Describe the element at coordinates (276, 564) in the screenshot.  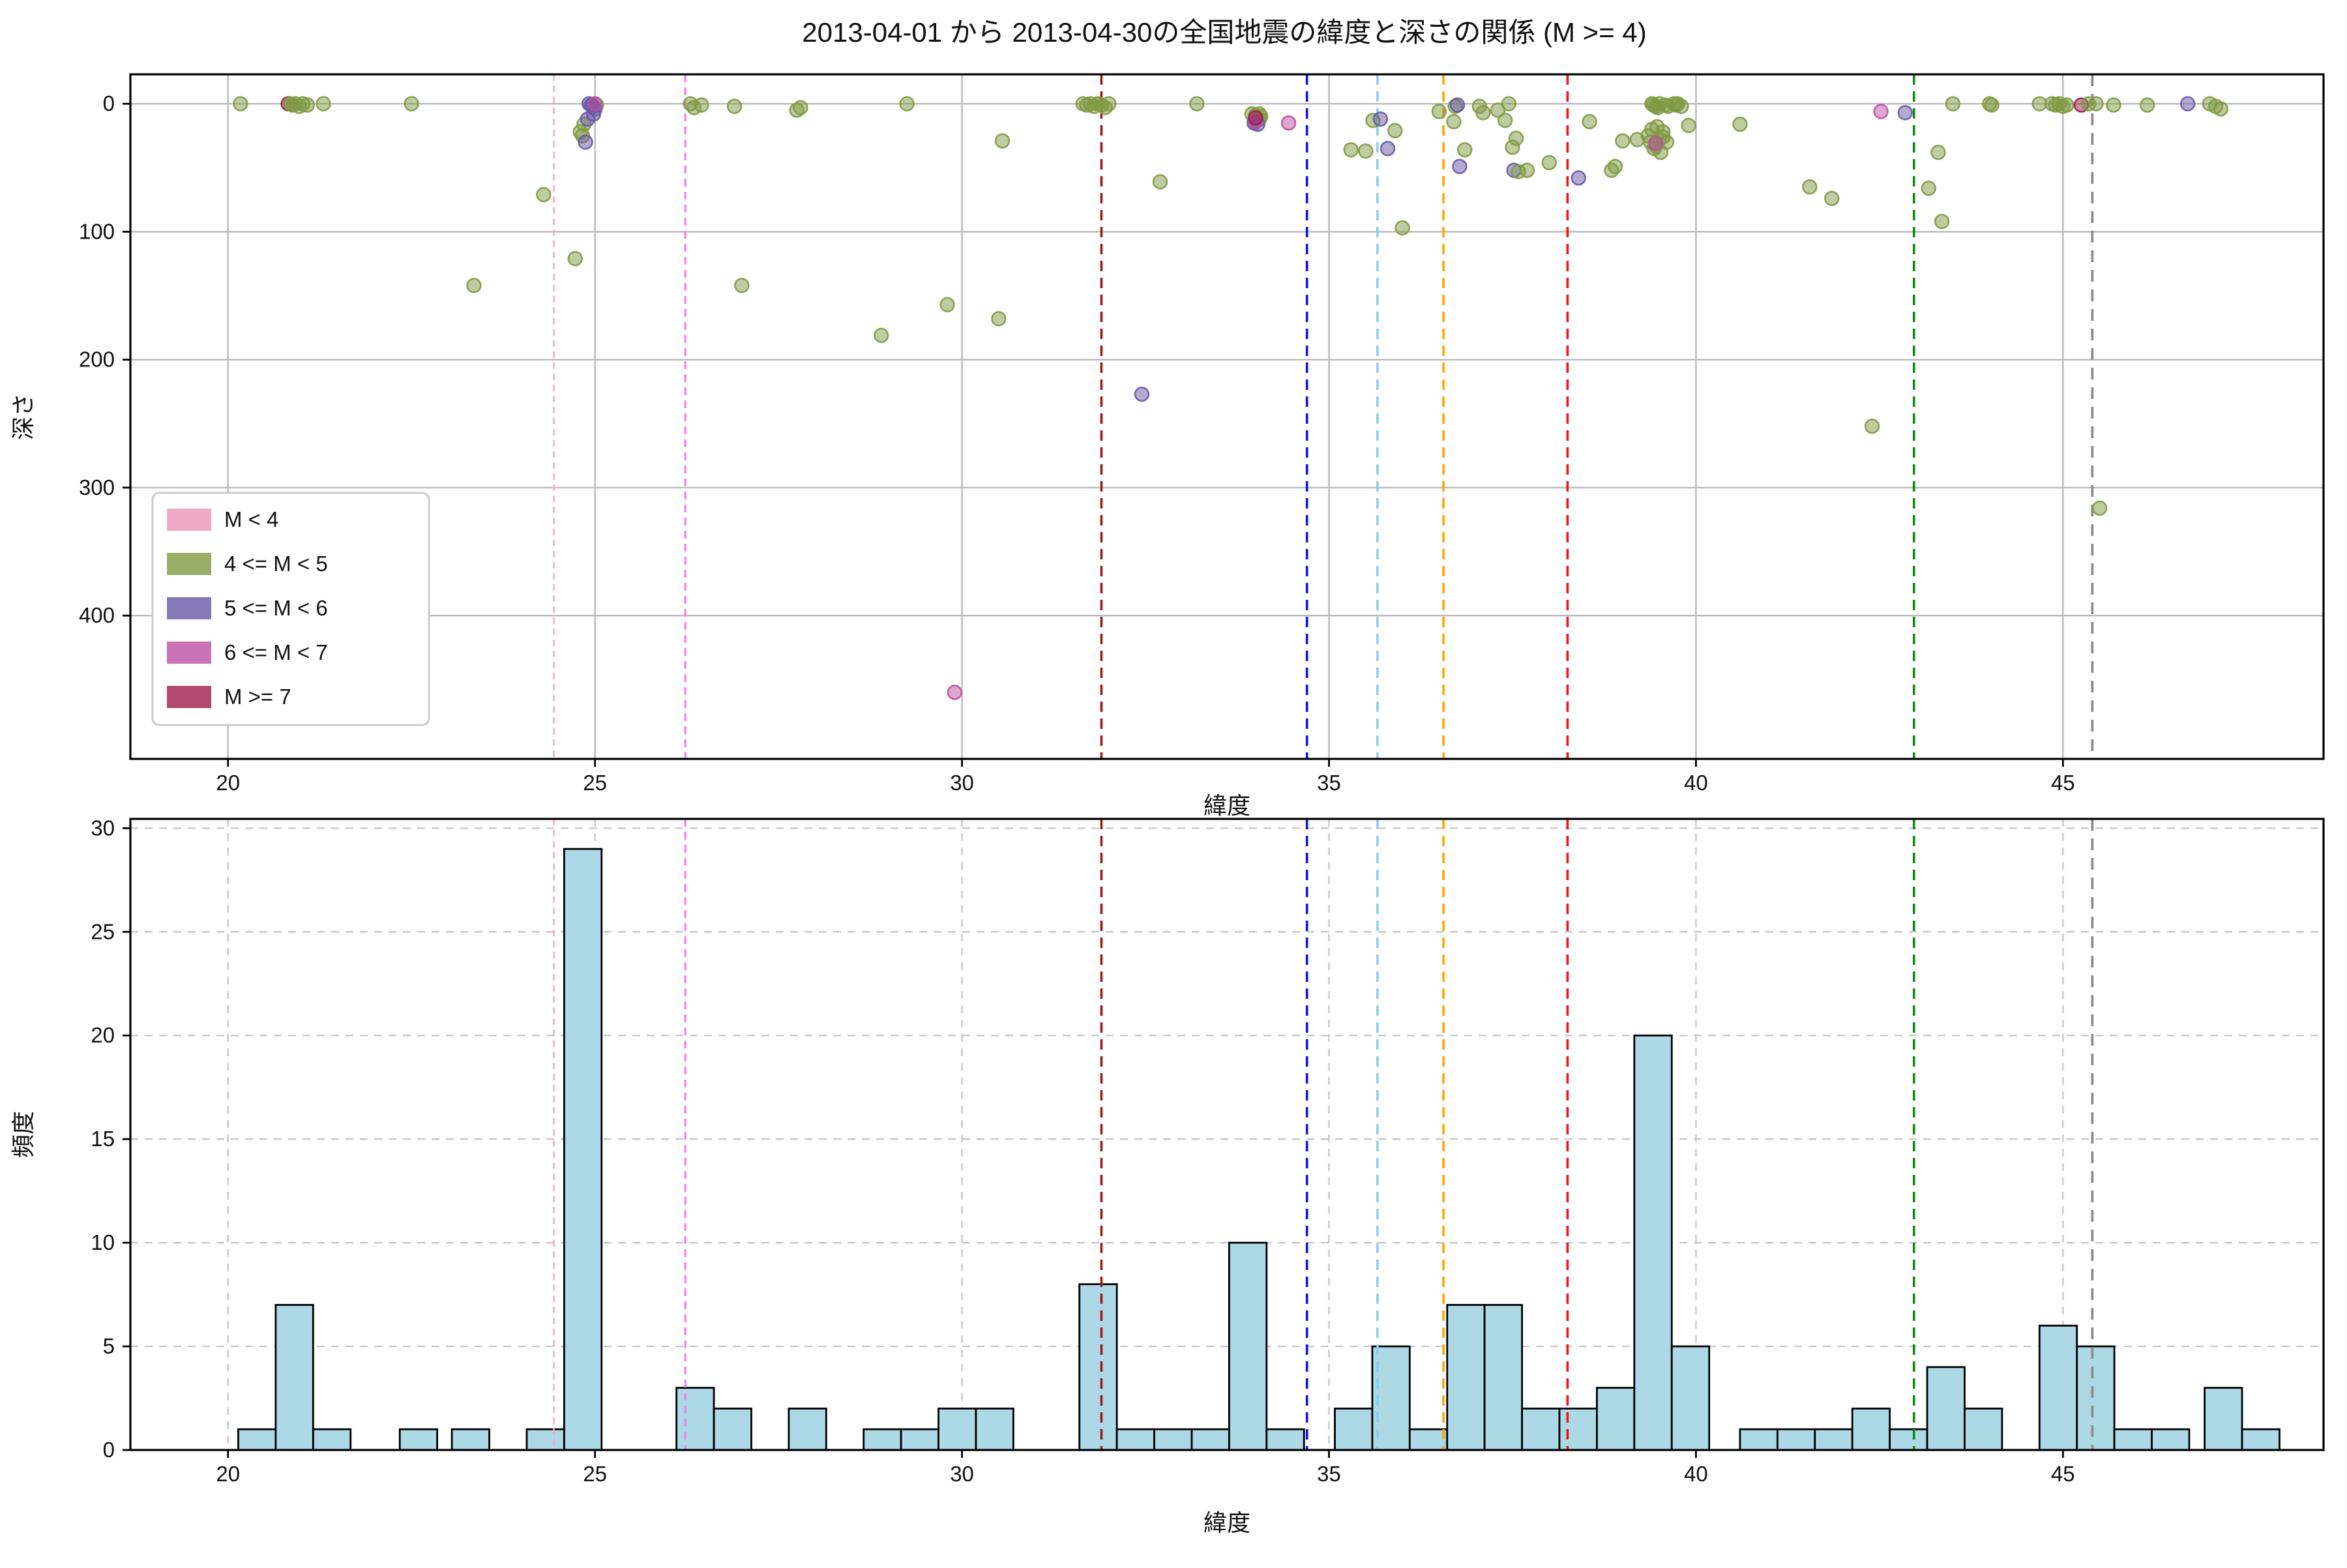
I see `legend-item-label: 4 <= M < 5` at that location.